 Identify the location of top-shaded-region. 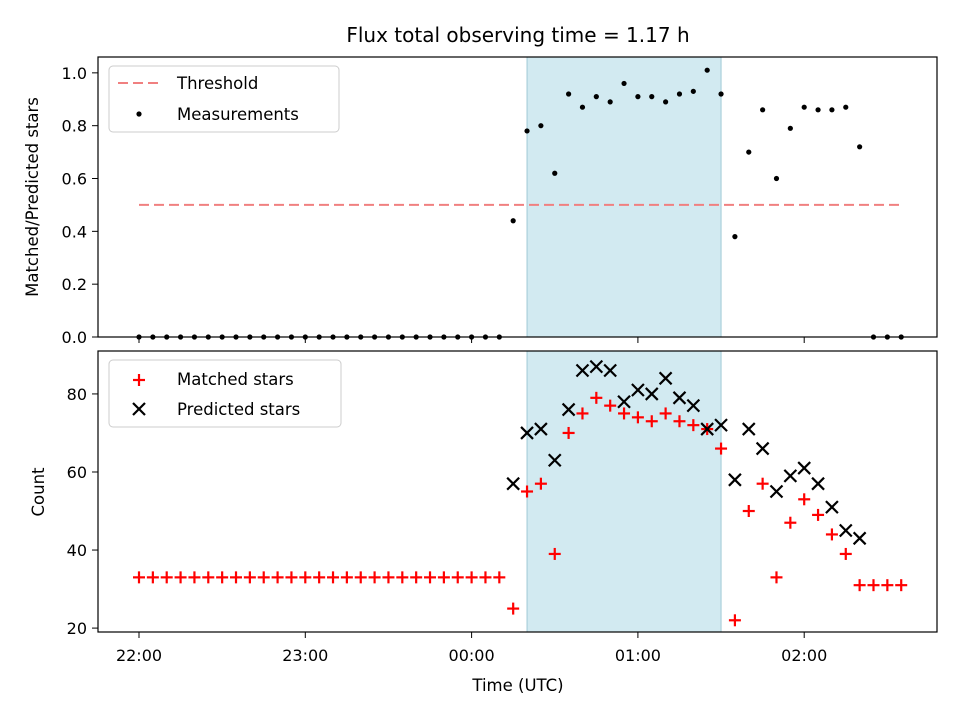
(624, 197).